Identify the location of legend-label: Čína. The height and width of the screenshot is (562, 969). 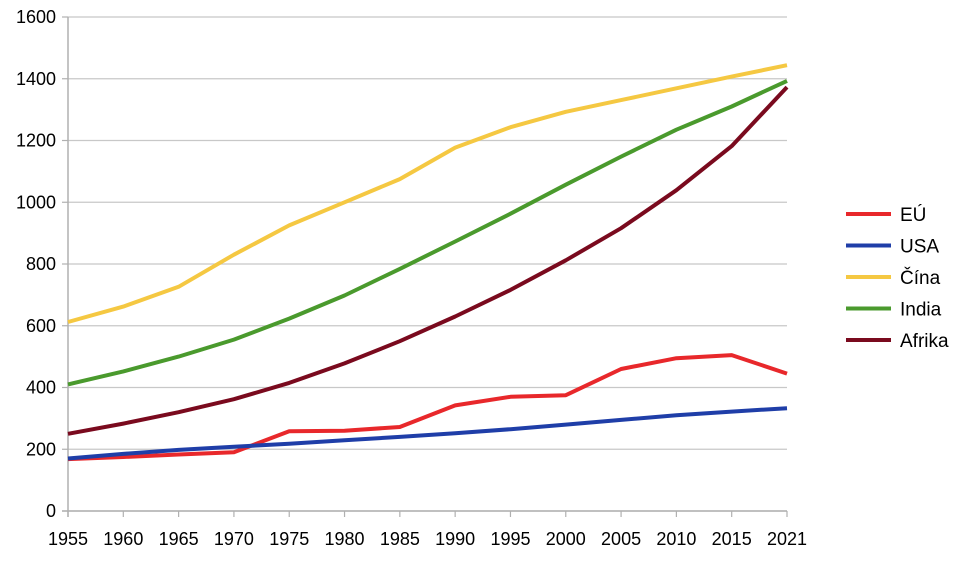
(920, 278).